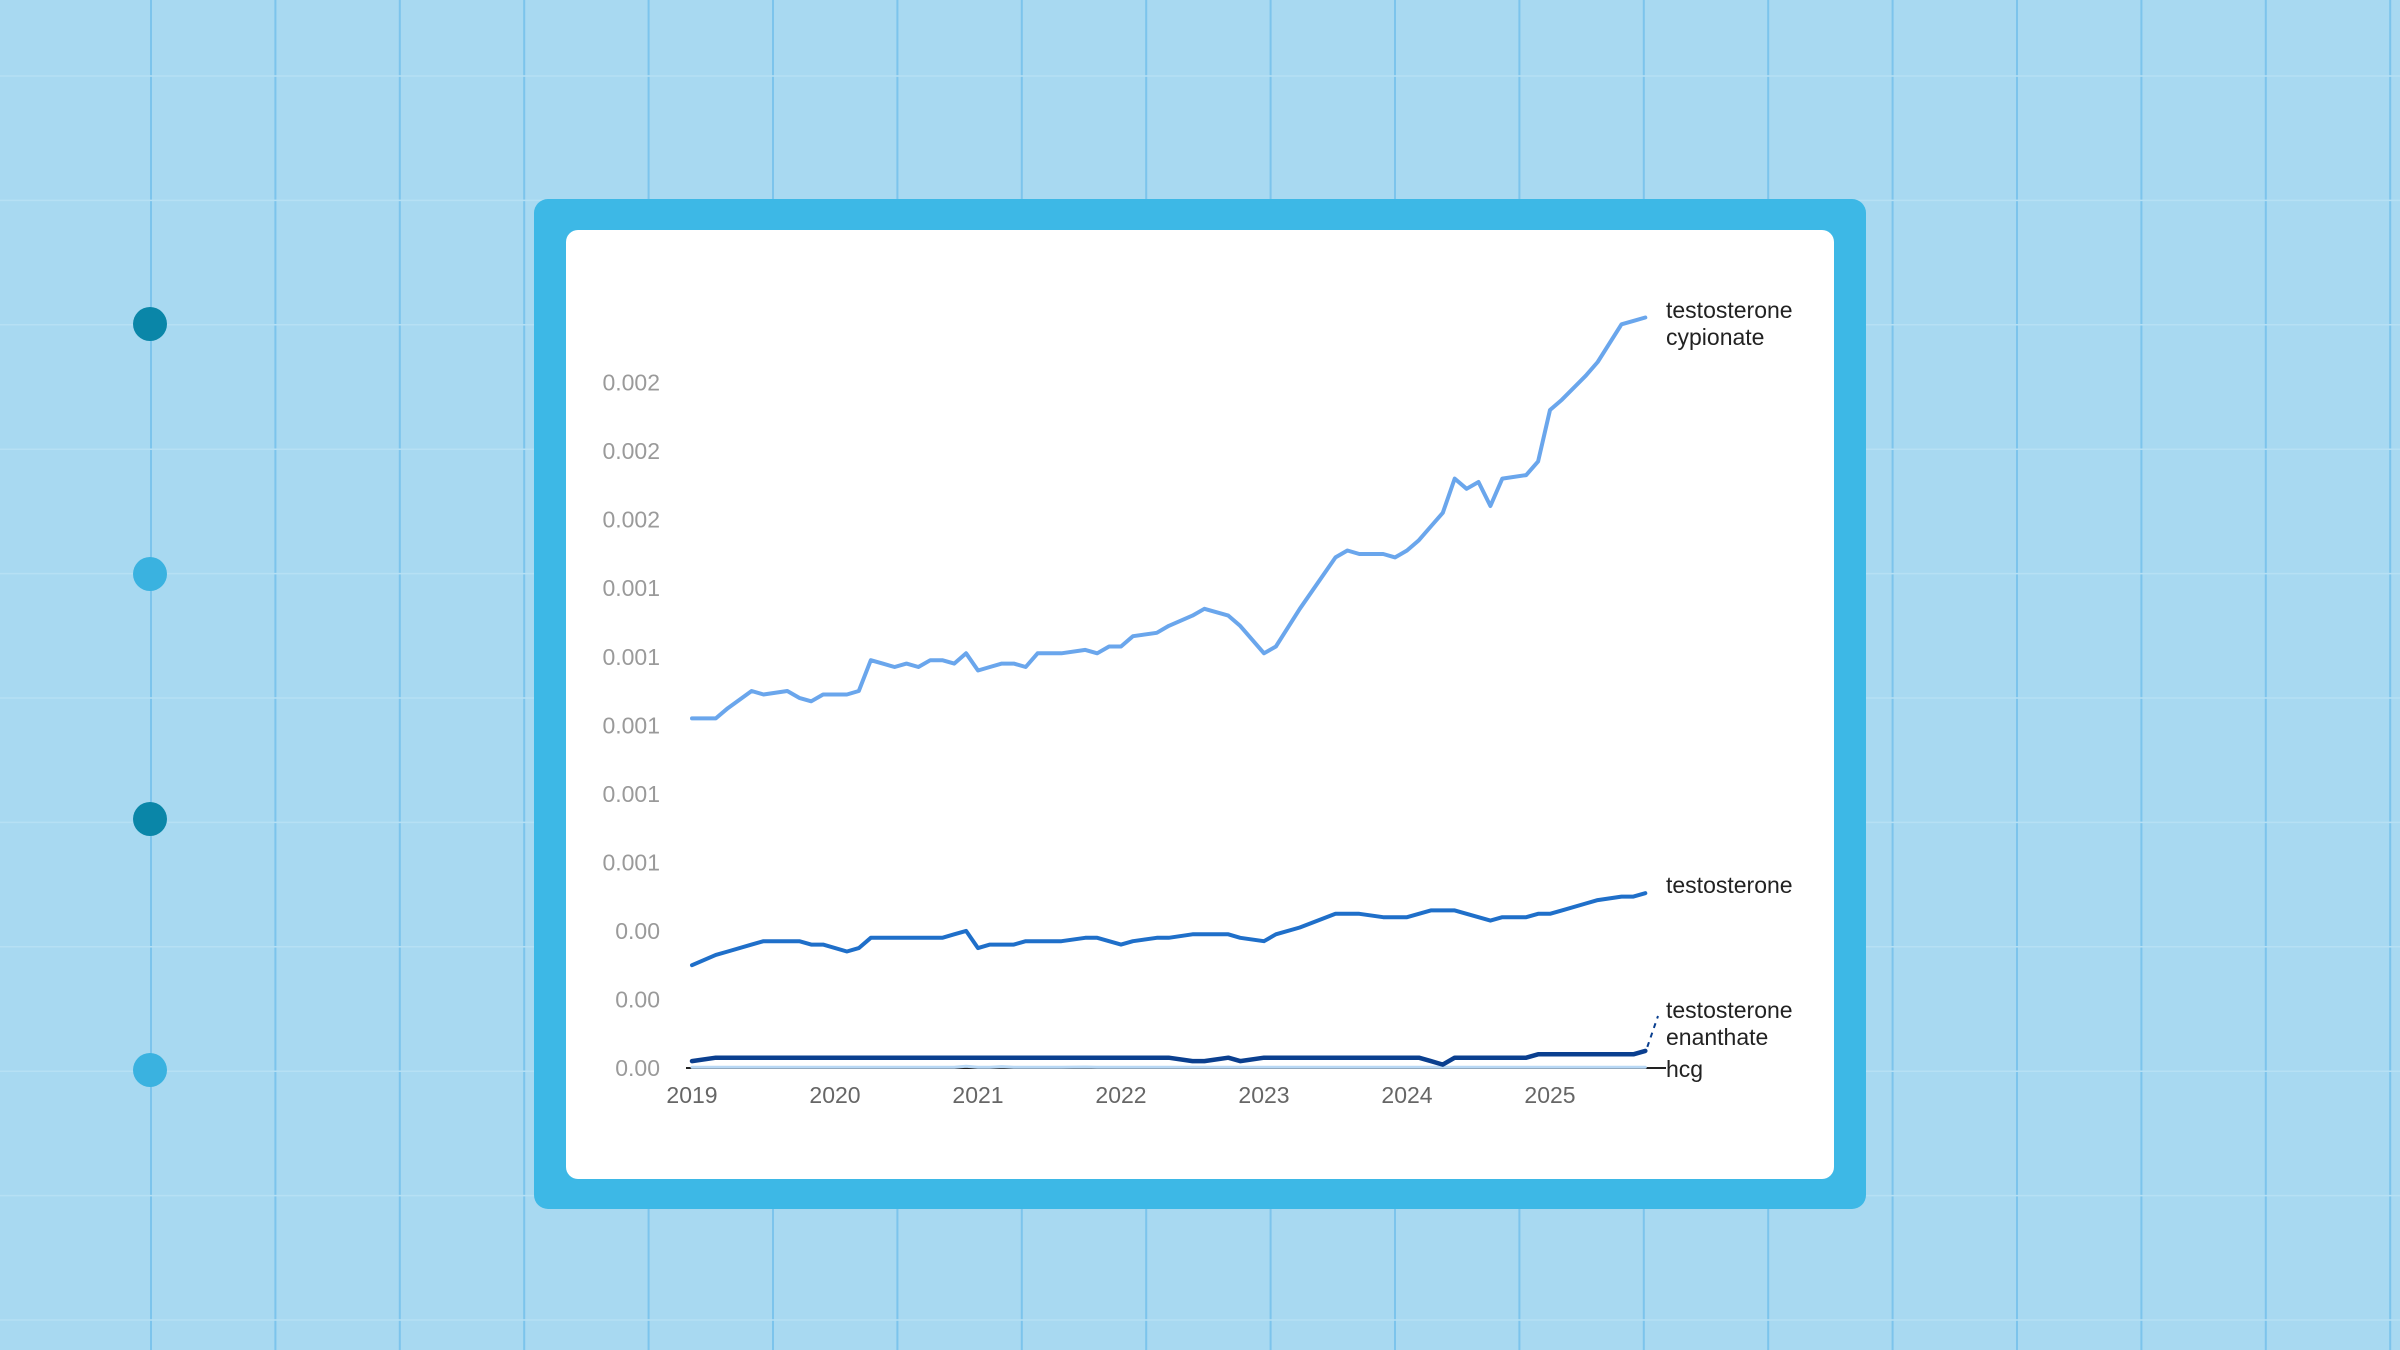  What do you see at coordinates (834, 1095) in the screenshot?
I see `x-tick-label: 2020` at bounding box center [834, 1095].